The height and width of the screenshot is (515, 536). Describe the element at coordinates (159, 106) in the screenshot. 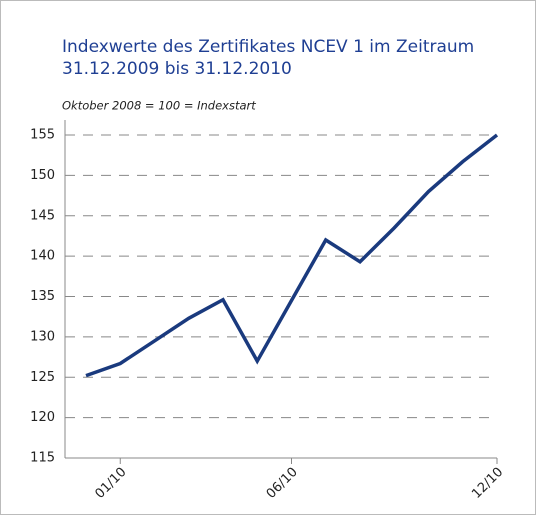

I see `chart-subtitle: Oktober 2008 = 100 = Indexstart` at that location.